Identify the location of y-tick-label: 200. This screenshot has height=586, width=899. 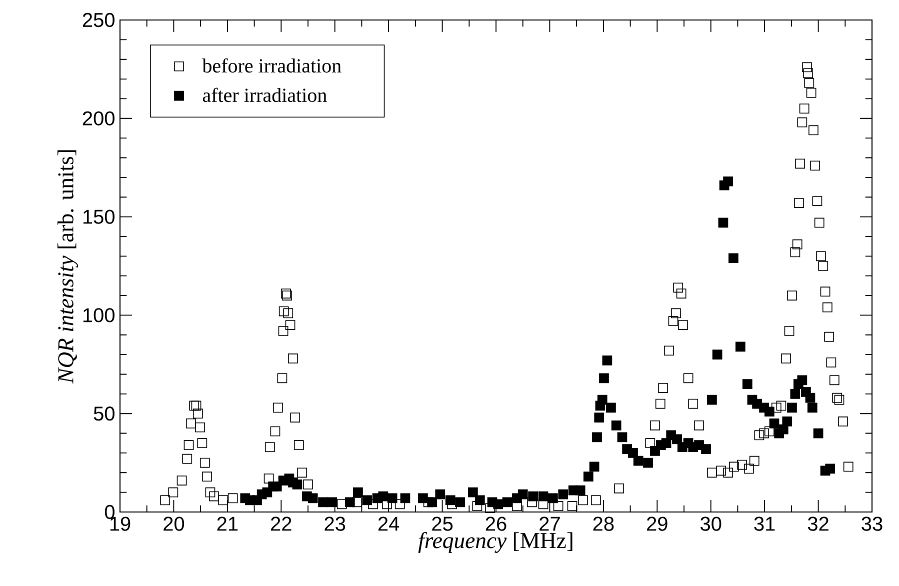
(98, 118).